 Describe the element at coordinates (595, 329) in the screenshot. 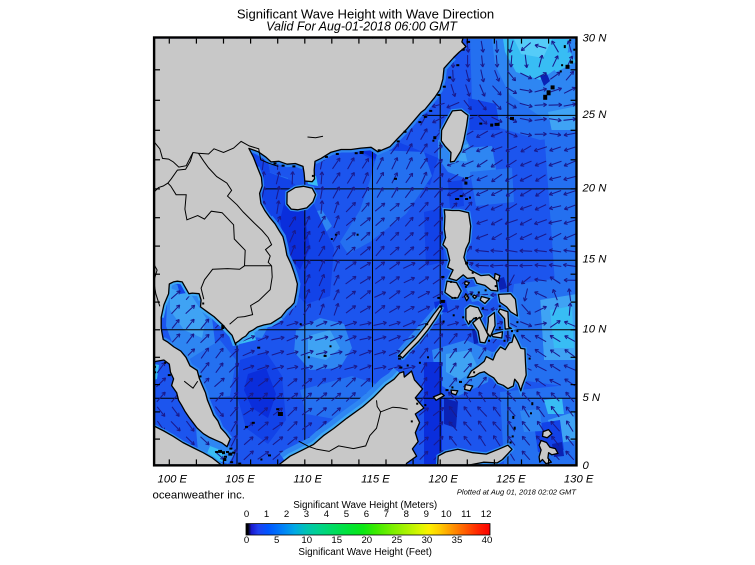

I see `svg-text: 10 N` at that location.